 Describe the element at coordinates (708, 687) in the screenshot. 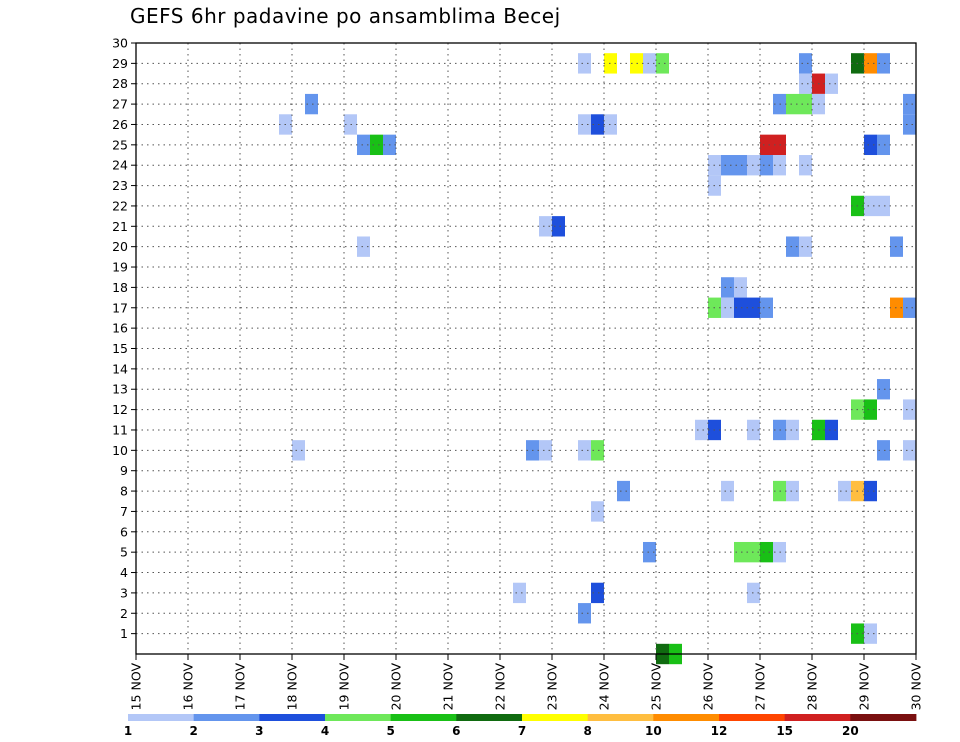

I see `x-tick-label: 26 NOV` at that location.